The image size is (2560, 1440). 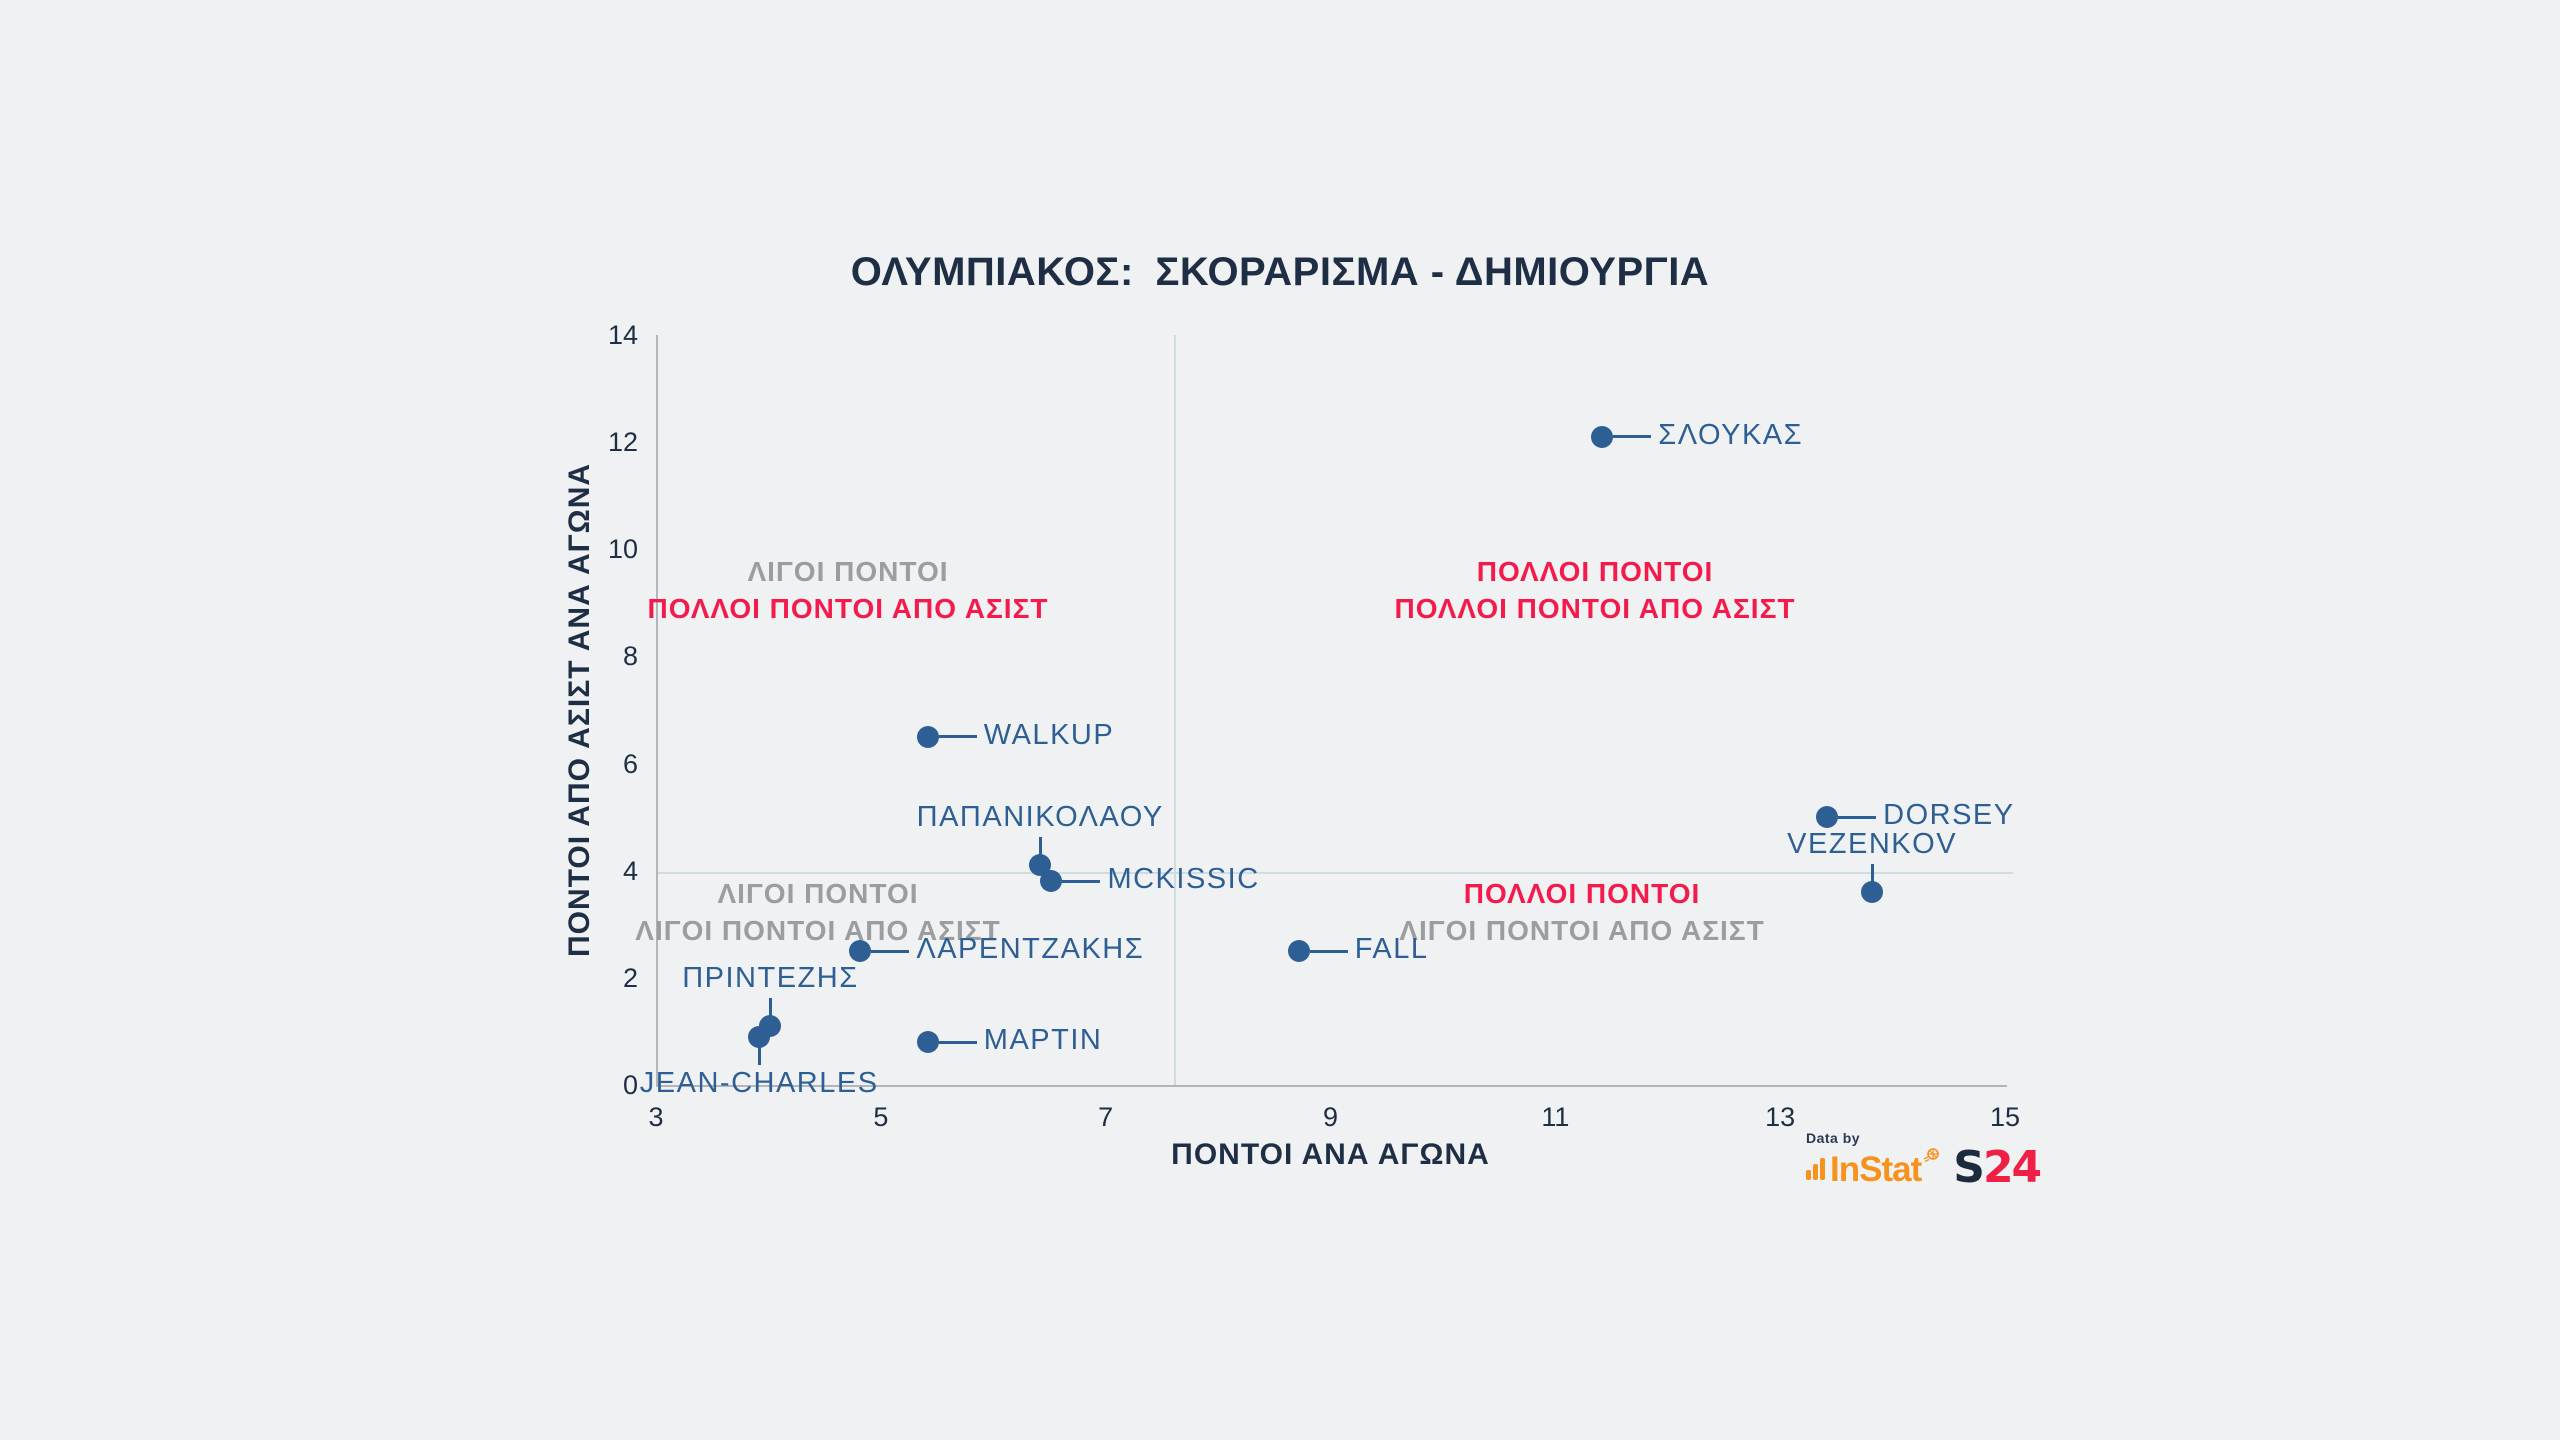 I want to click on x-axis-title: ΠΟΝΤΟΙ ΑΝΑ ΑΓΩΝΑ, so click(x=1330, y=1154).